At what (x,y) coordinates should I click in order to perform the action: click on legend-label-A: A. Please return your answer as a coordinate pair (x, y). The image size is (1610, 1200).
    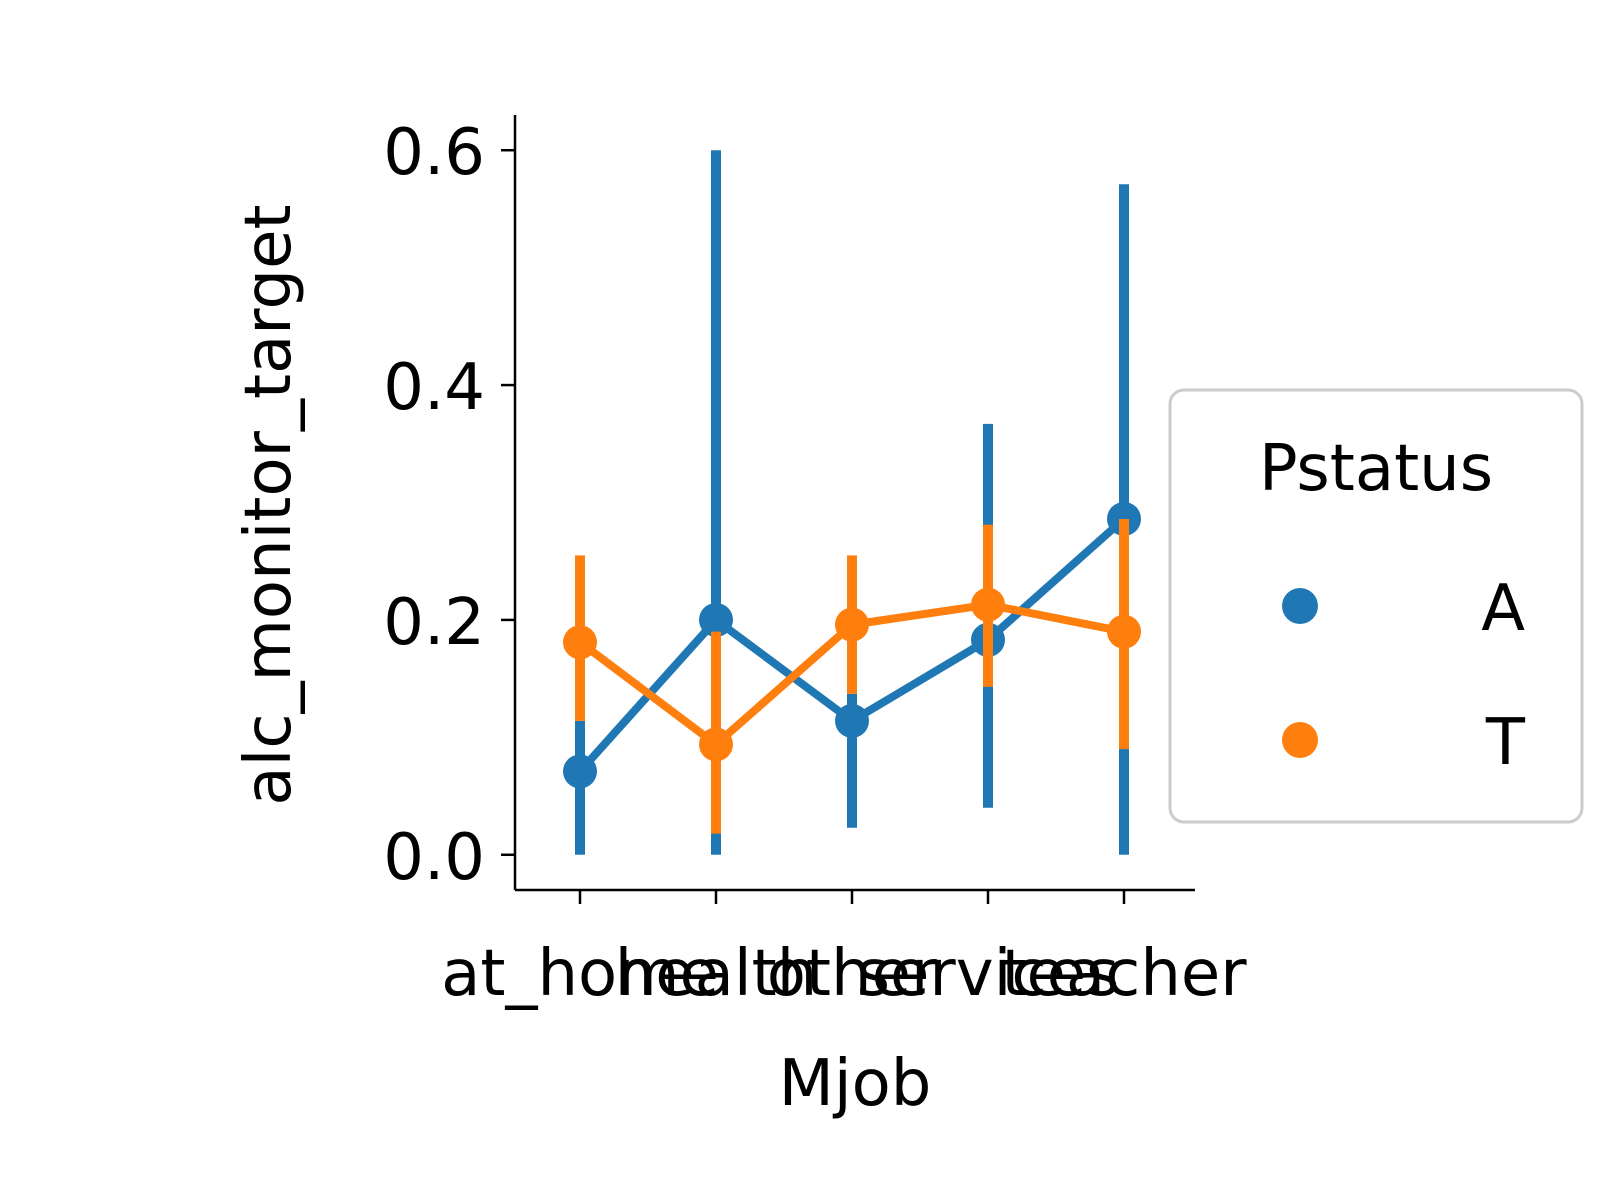
    Looking at the image, I should click on (1503, 609).